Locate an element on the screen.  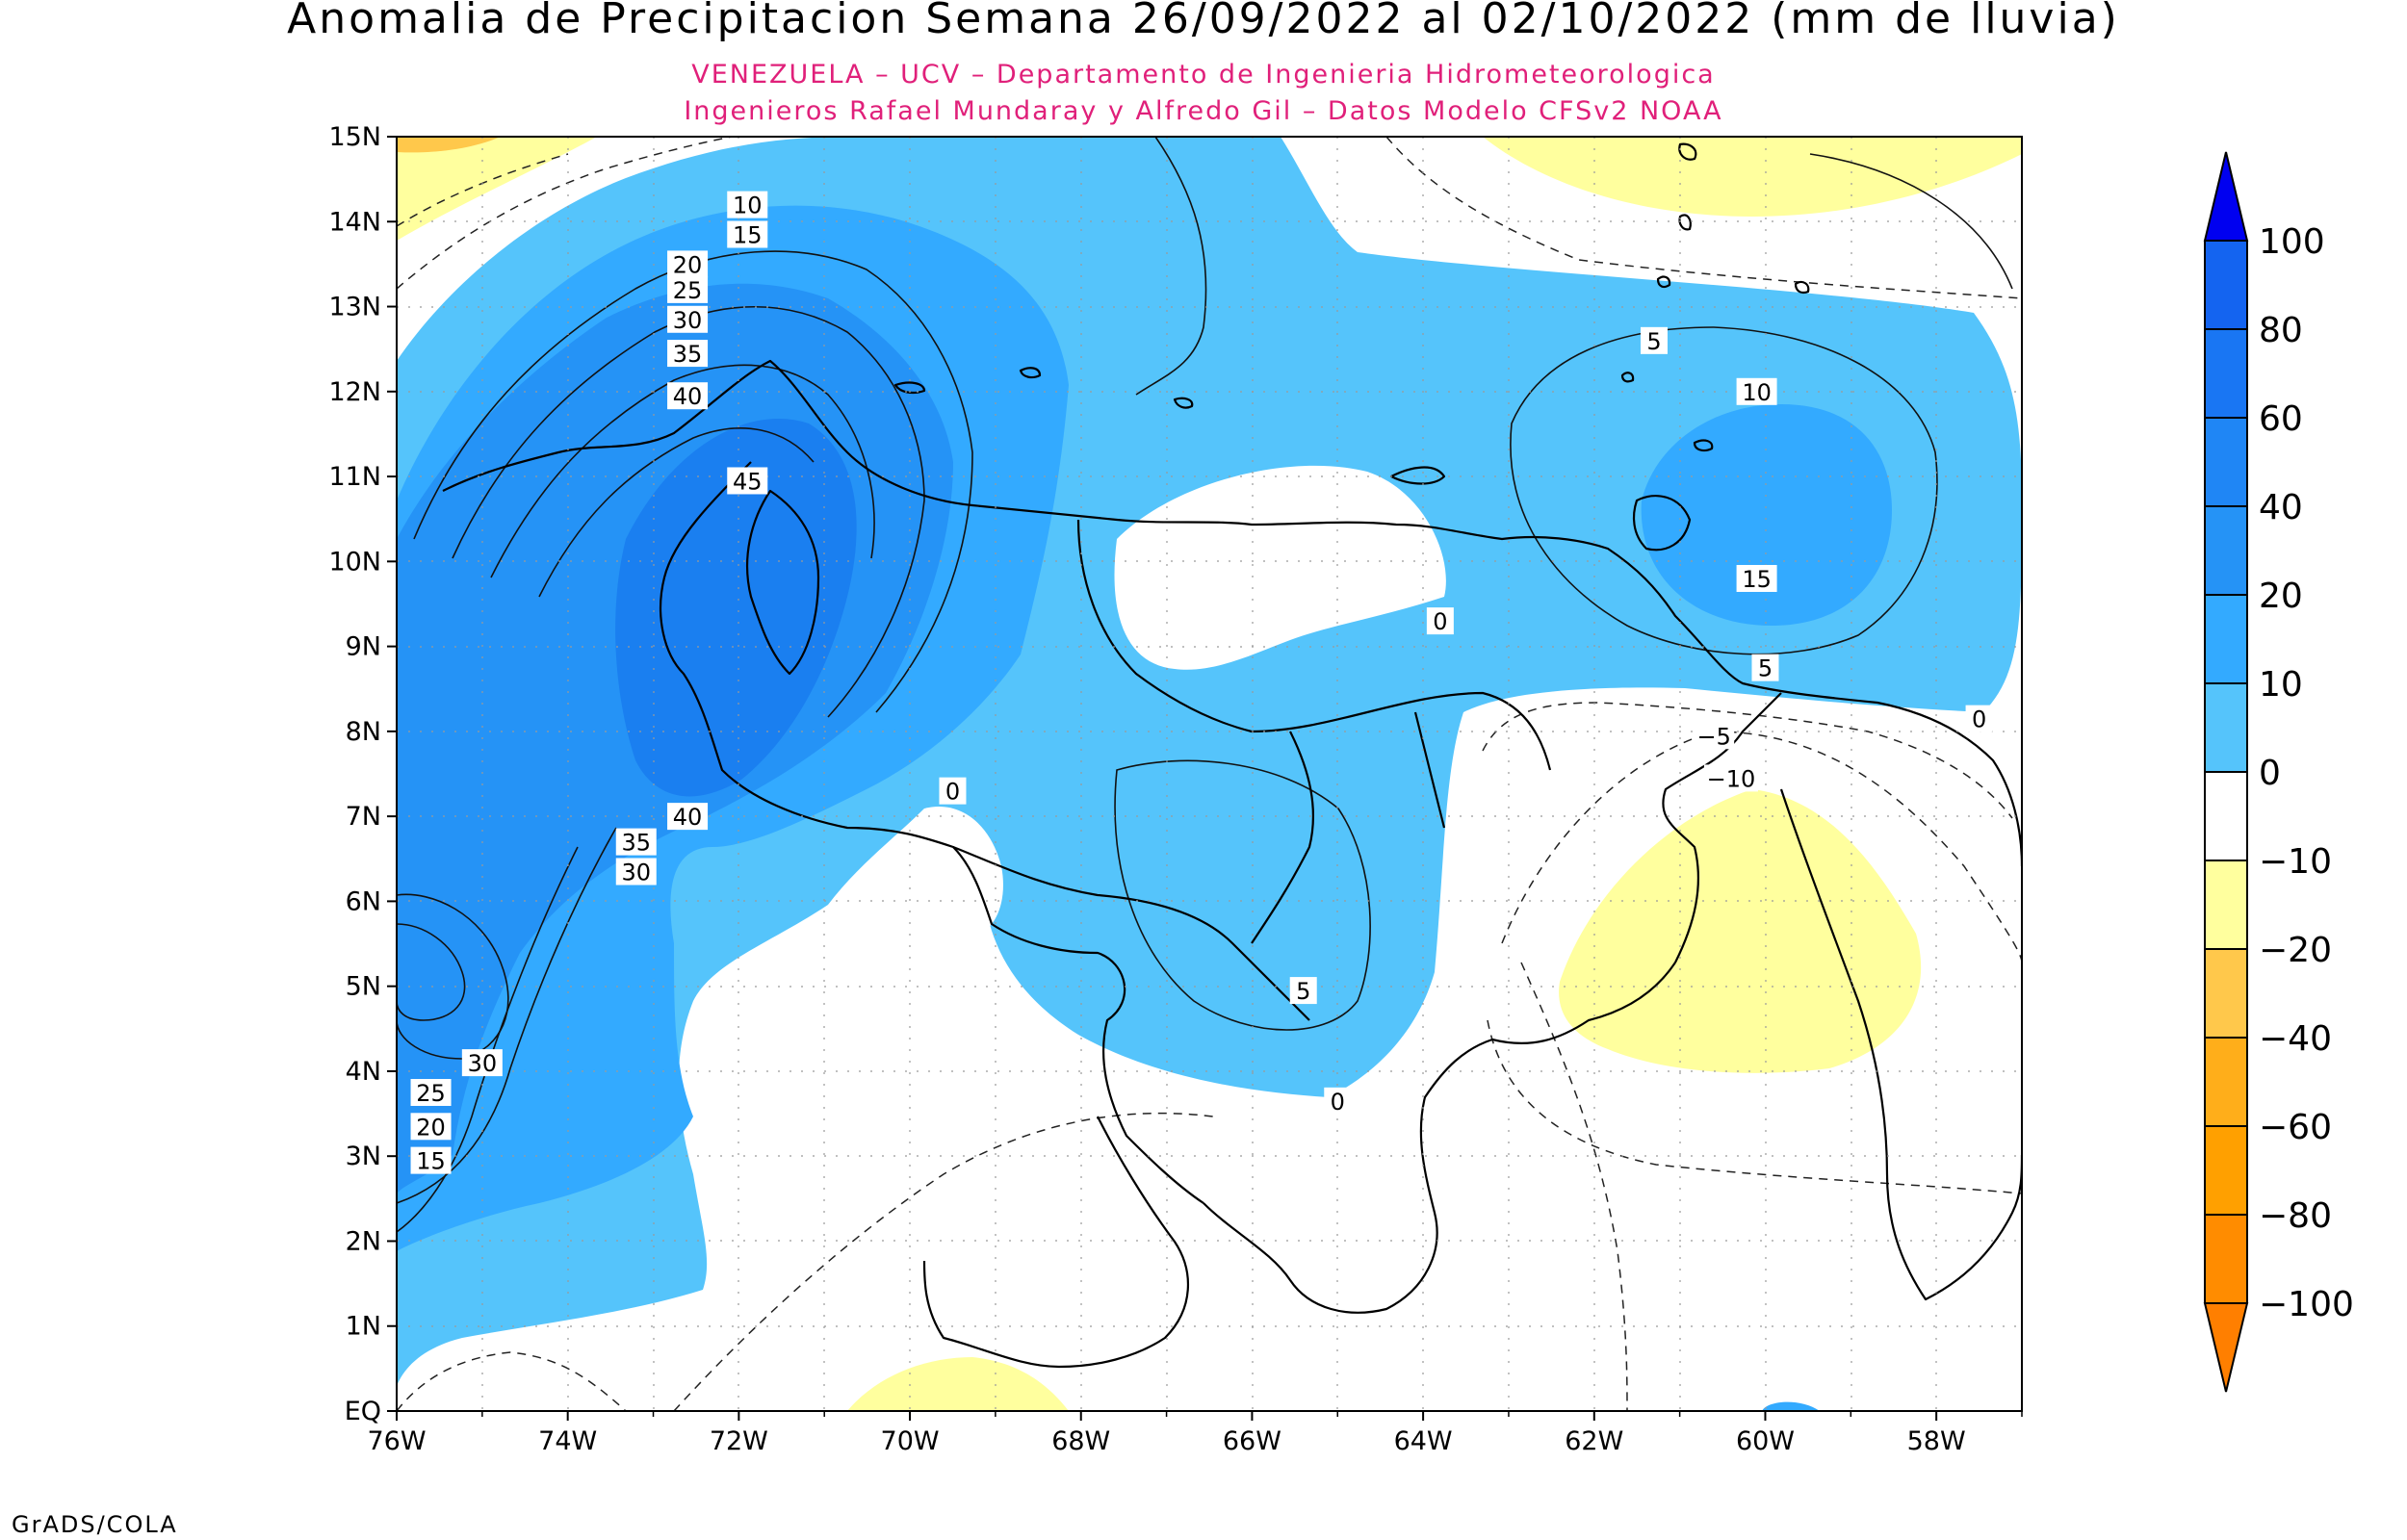
island-aruba is located at coordinates (1030, 373).